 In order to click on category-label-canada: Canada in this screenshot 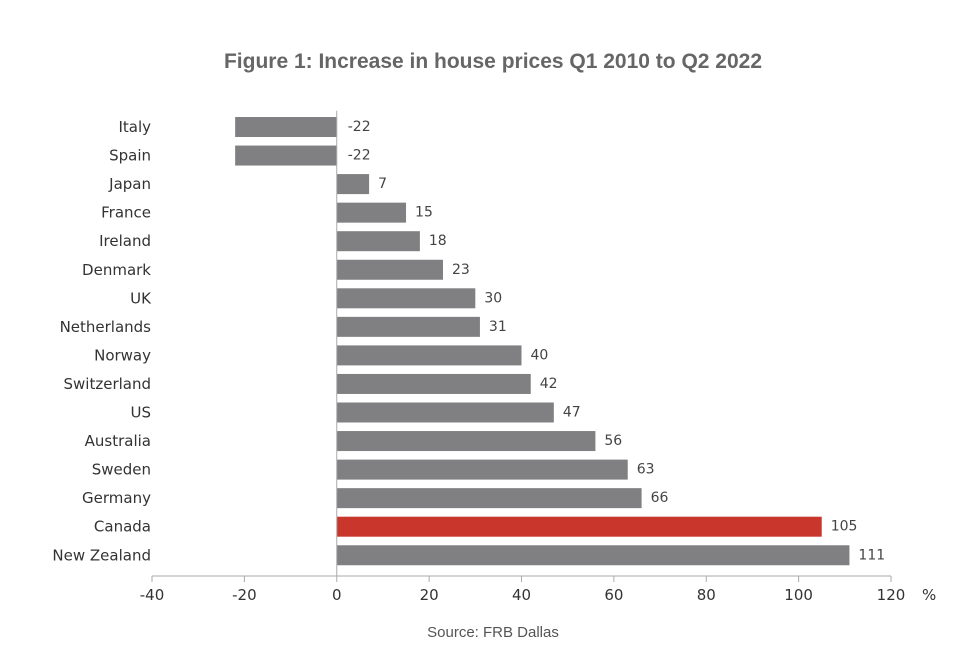, I will do `click(122, 527)`.